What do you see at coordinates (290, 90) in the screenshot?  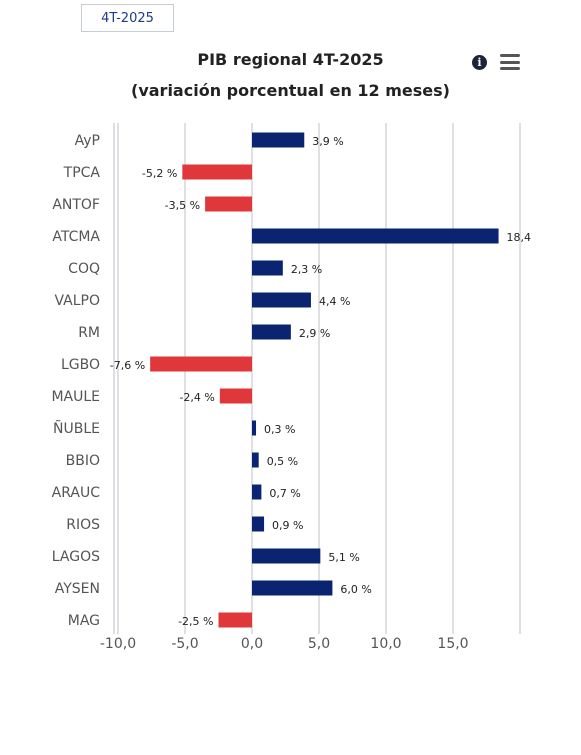 I see `chart-subtitle: (variación porcentual en 12 meses)` at bounding box center [290, 90].